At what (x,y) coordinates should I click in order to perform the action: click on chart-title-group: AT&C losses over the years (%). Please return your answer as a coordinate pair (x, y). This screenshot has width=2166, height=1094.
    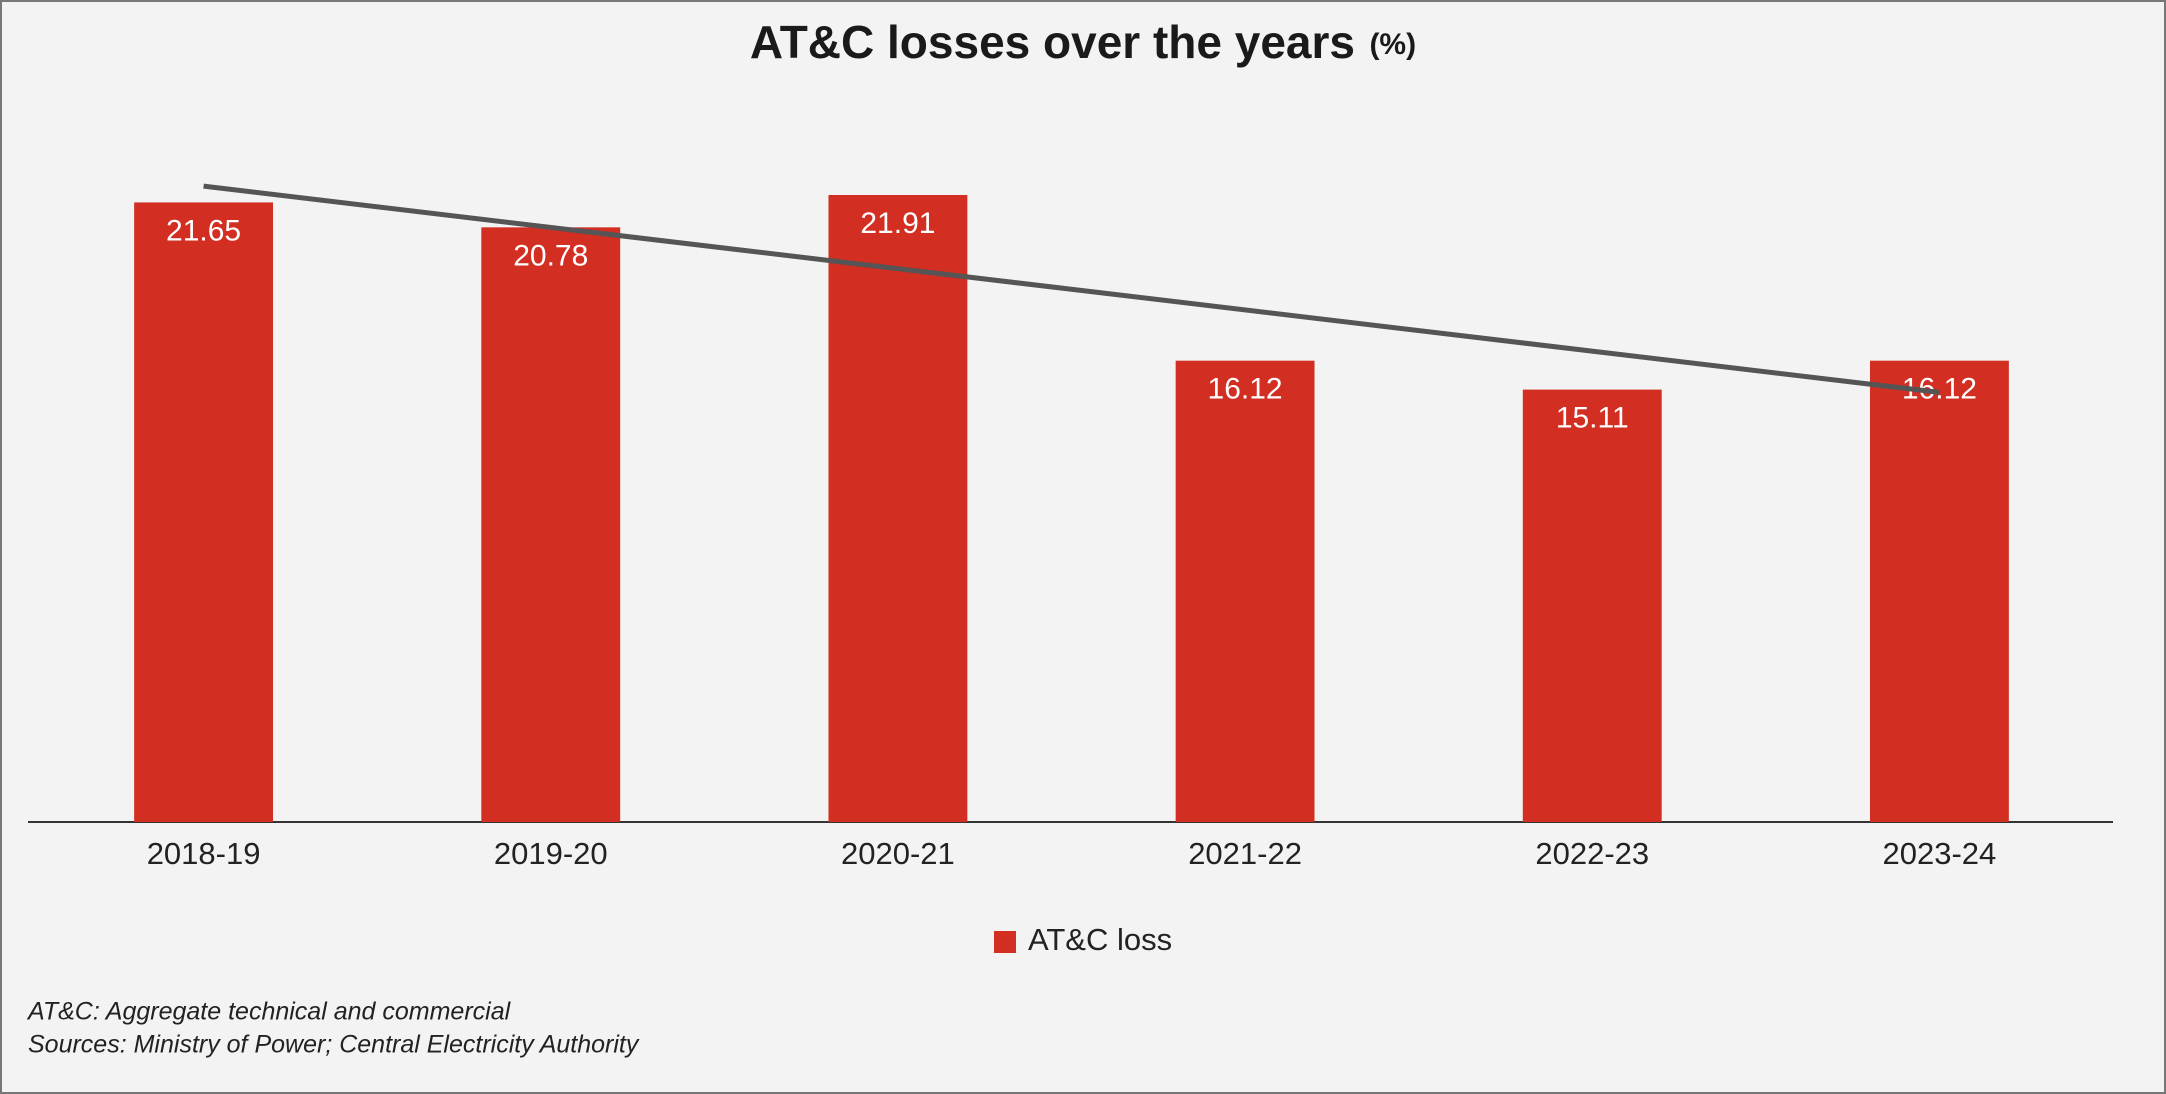
    Looking at the image, I should click on (1083, 42).